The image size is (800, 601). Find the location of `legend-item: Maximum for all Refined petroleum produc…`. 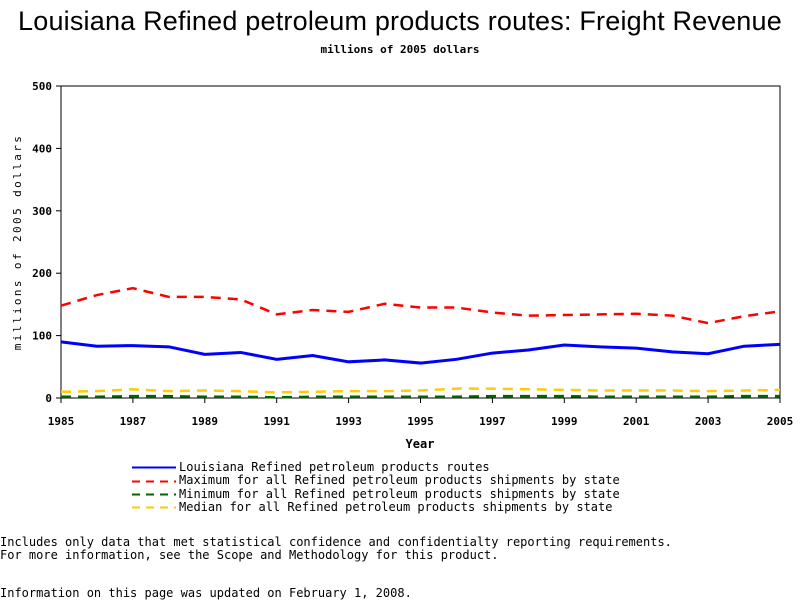

legend-item: Maximum for all Refined petroleum produc… is located at coordinates (376, 480).